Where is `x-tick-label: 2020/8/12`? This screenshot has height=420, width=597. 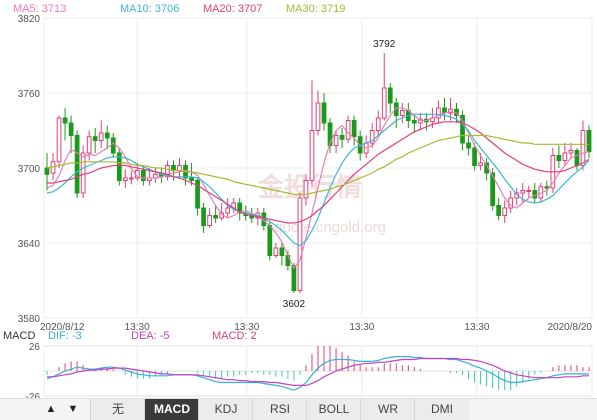
x-tick-label: 2020/8/12 is located at coordinates (62, 327).